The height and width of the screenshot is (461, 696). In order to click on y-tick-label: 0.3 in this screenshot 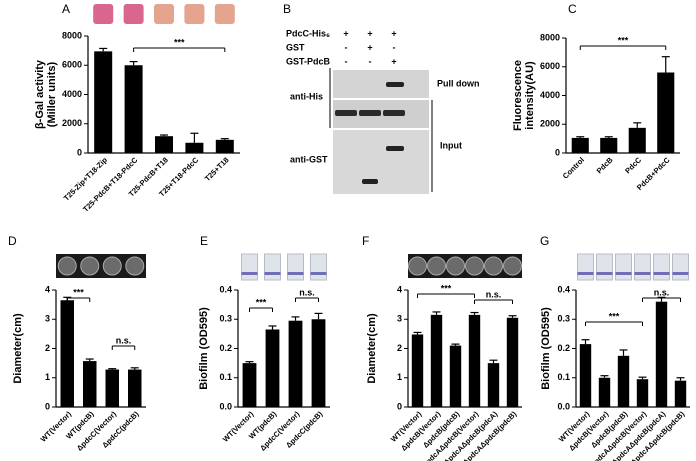, I will do `click(563, 319)`.